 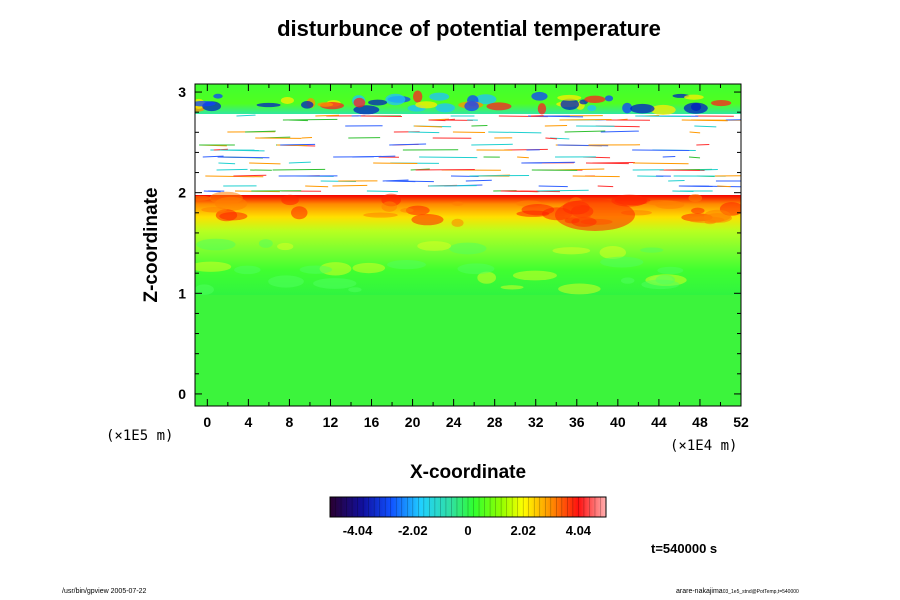 What do you see at coordinates (468, 507) in the screenshot?
I see `colorbar-stripes` at bounding box center [468, 507].